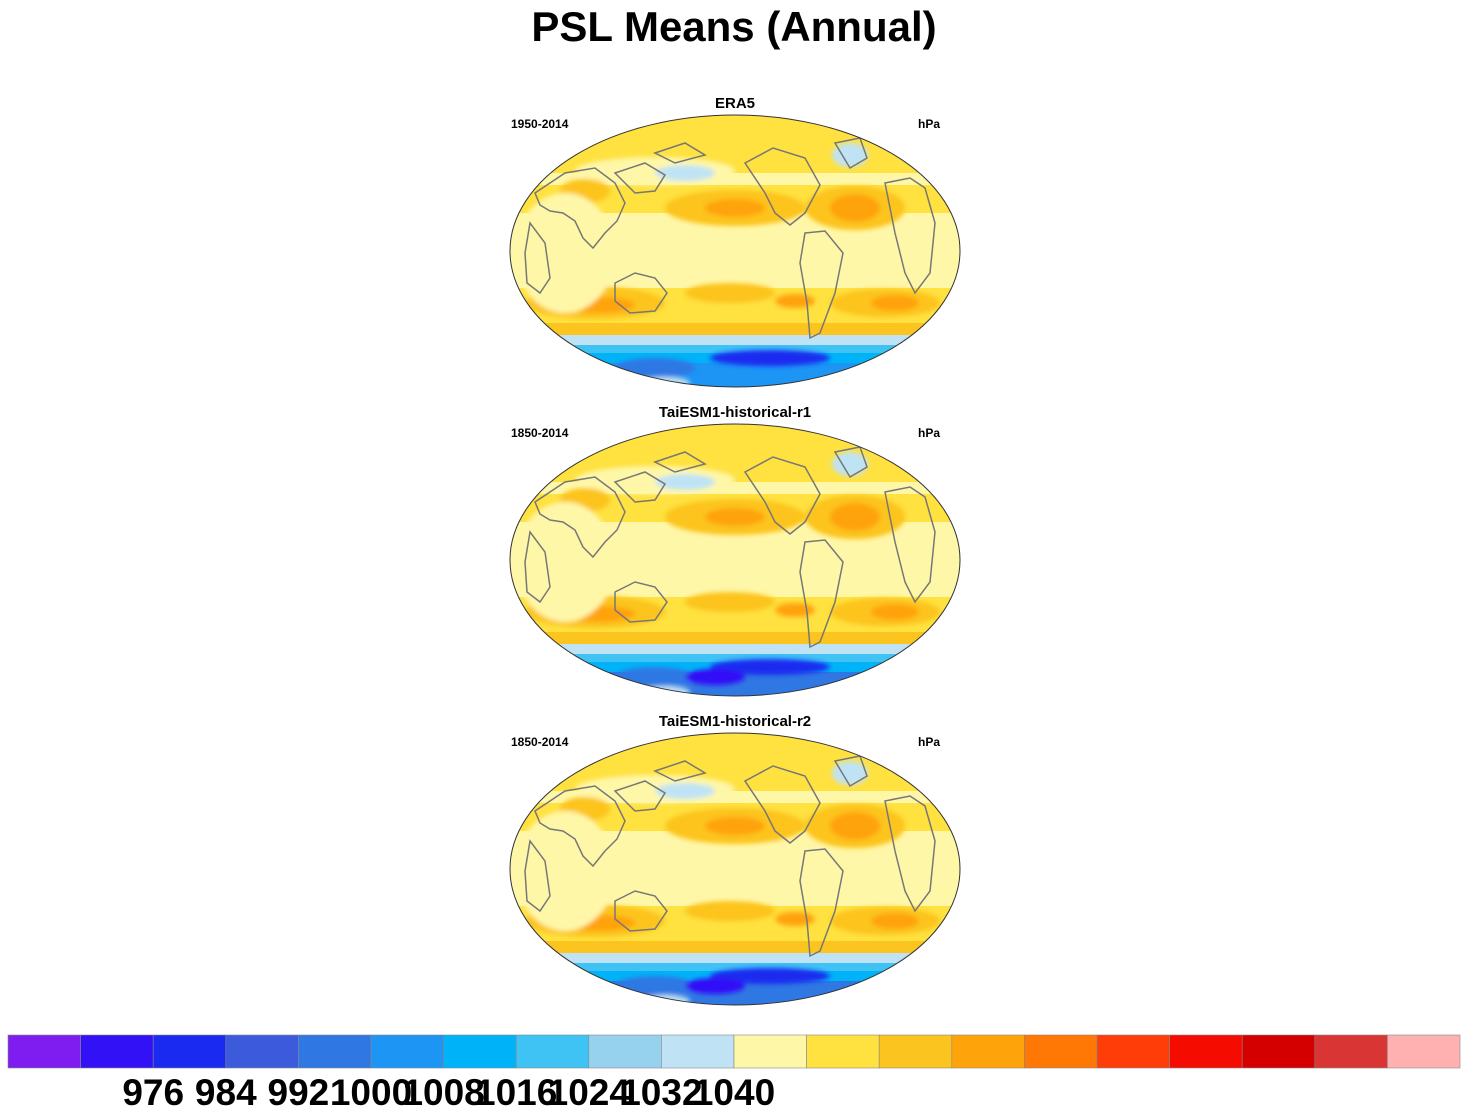 This screenshot has height=1117, width=1468. What do you see at coordinates (443, 1092) in the screenshot?
I see `colorbar-tick-label: 1008` at bounding box center [443, 1092].